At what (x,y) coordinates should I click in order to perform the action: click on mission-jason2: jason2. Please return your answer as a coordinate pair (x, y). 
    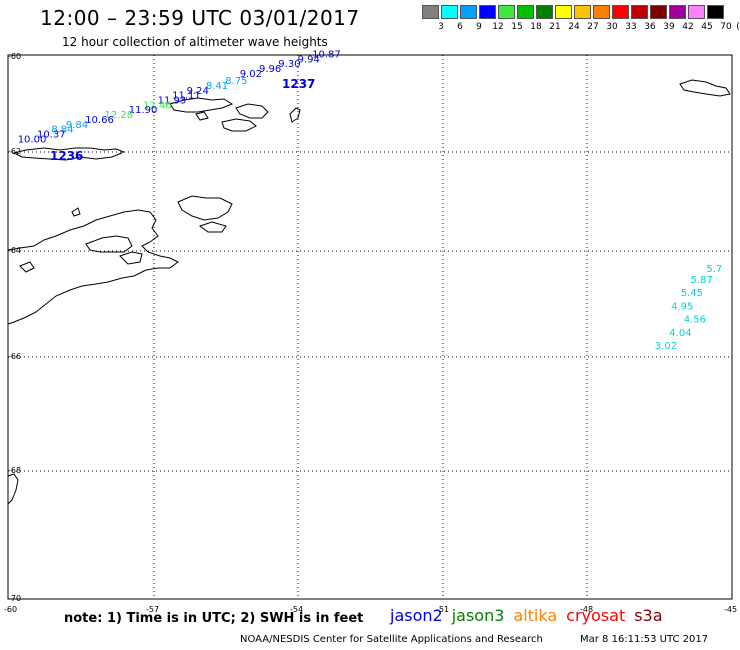
    Looking at the image, I should click on (416, 615).